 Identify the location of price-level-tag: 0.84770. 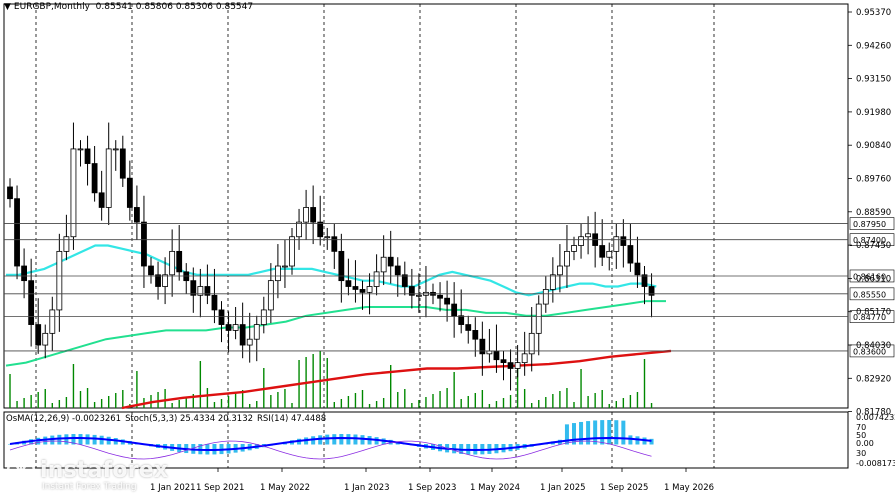
(872, 316).